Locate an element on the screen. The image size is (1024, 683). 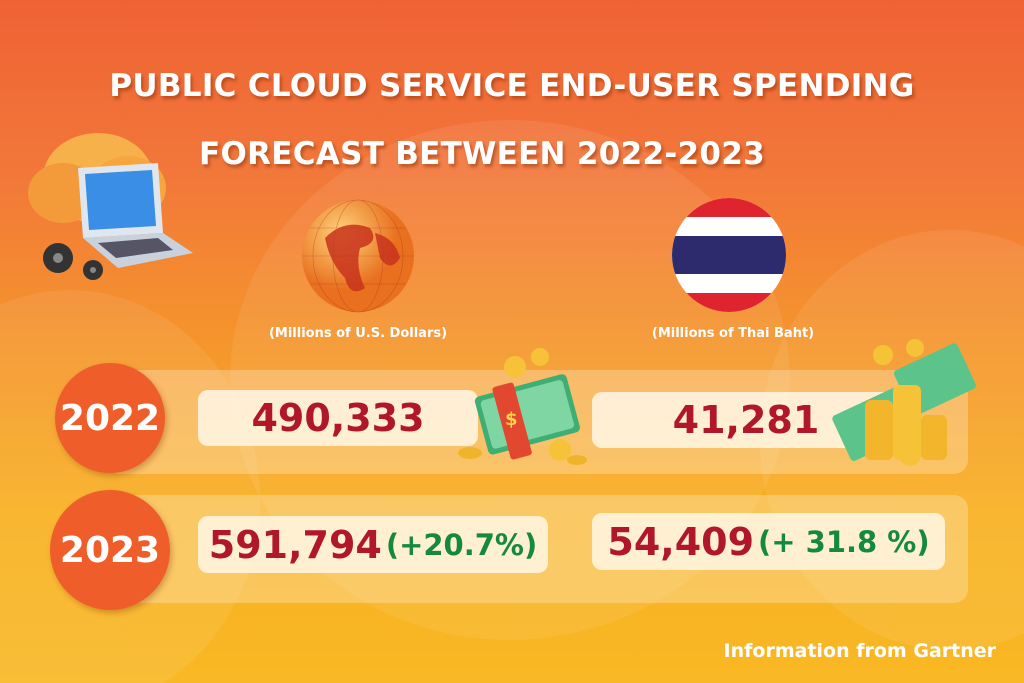
title-line-1: PUBLIC CLOUD SERVICE END-USER SPENDING is located at coordinates (512, 86).